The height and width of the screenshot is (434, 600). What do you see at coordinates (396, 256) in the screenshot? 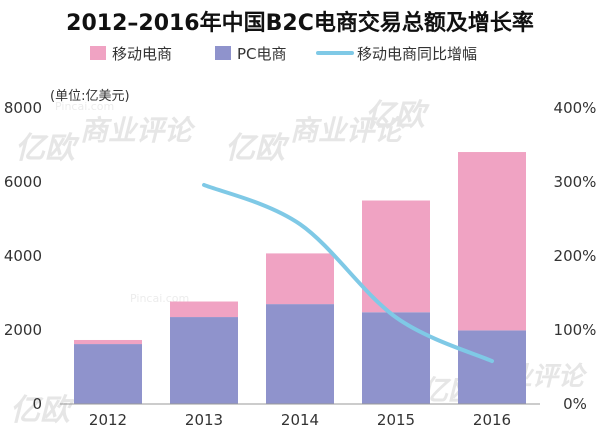
I see `bar-mobile-2015` at bounding box center [396, 256].